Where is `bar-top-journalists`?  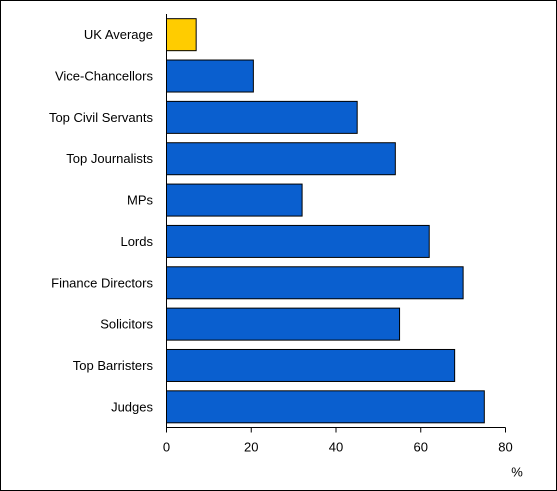
bar-top-journalists is located at coordinates (281, 159).